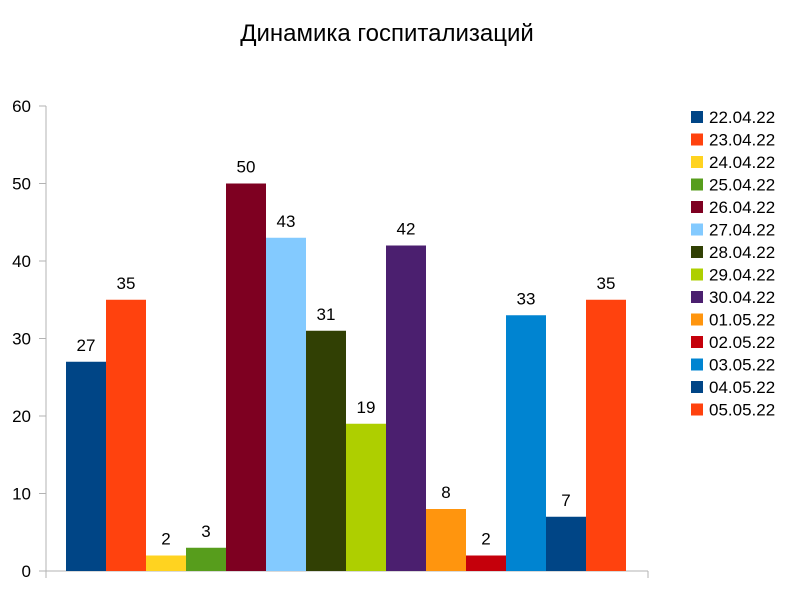 This screenshot has height=600, width=807. I want to click on legend-label: 23.04.22, so click(742, 140).